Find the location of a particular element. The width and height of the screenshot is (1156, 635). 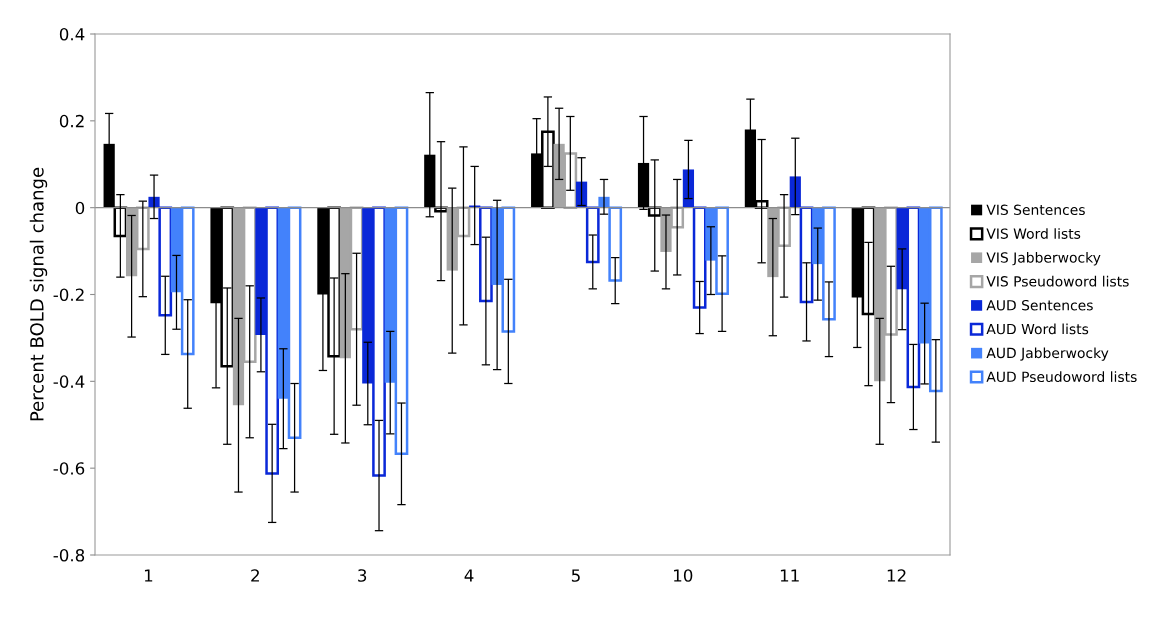

x-tick-label: 2 is located at coordinates (255, 575).